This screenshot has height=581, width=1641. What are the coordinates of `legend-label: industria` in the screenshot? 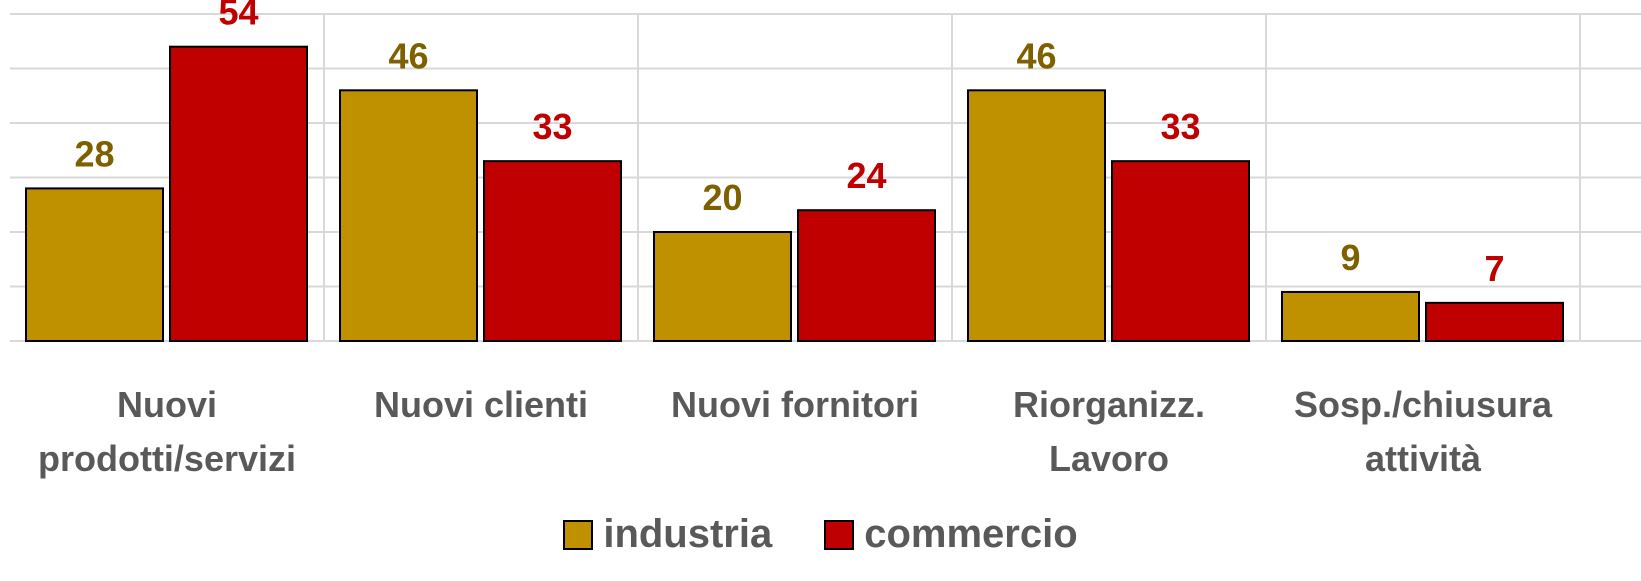 It's located at (688, 534).